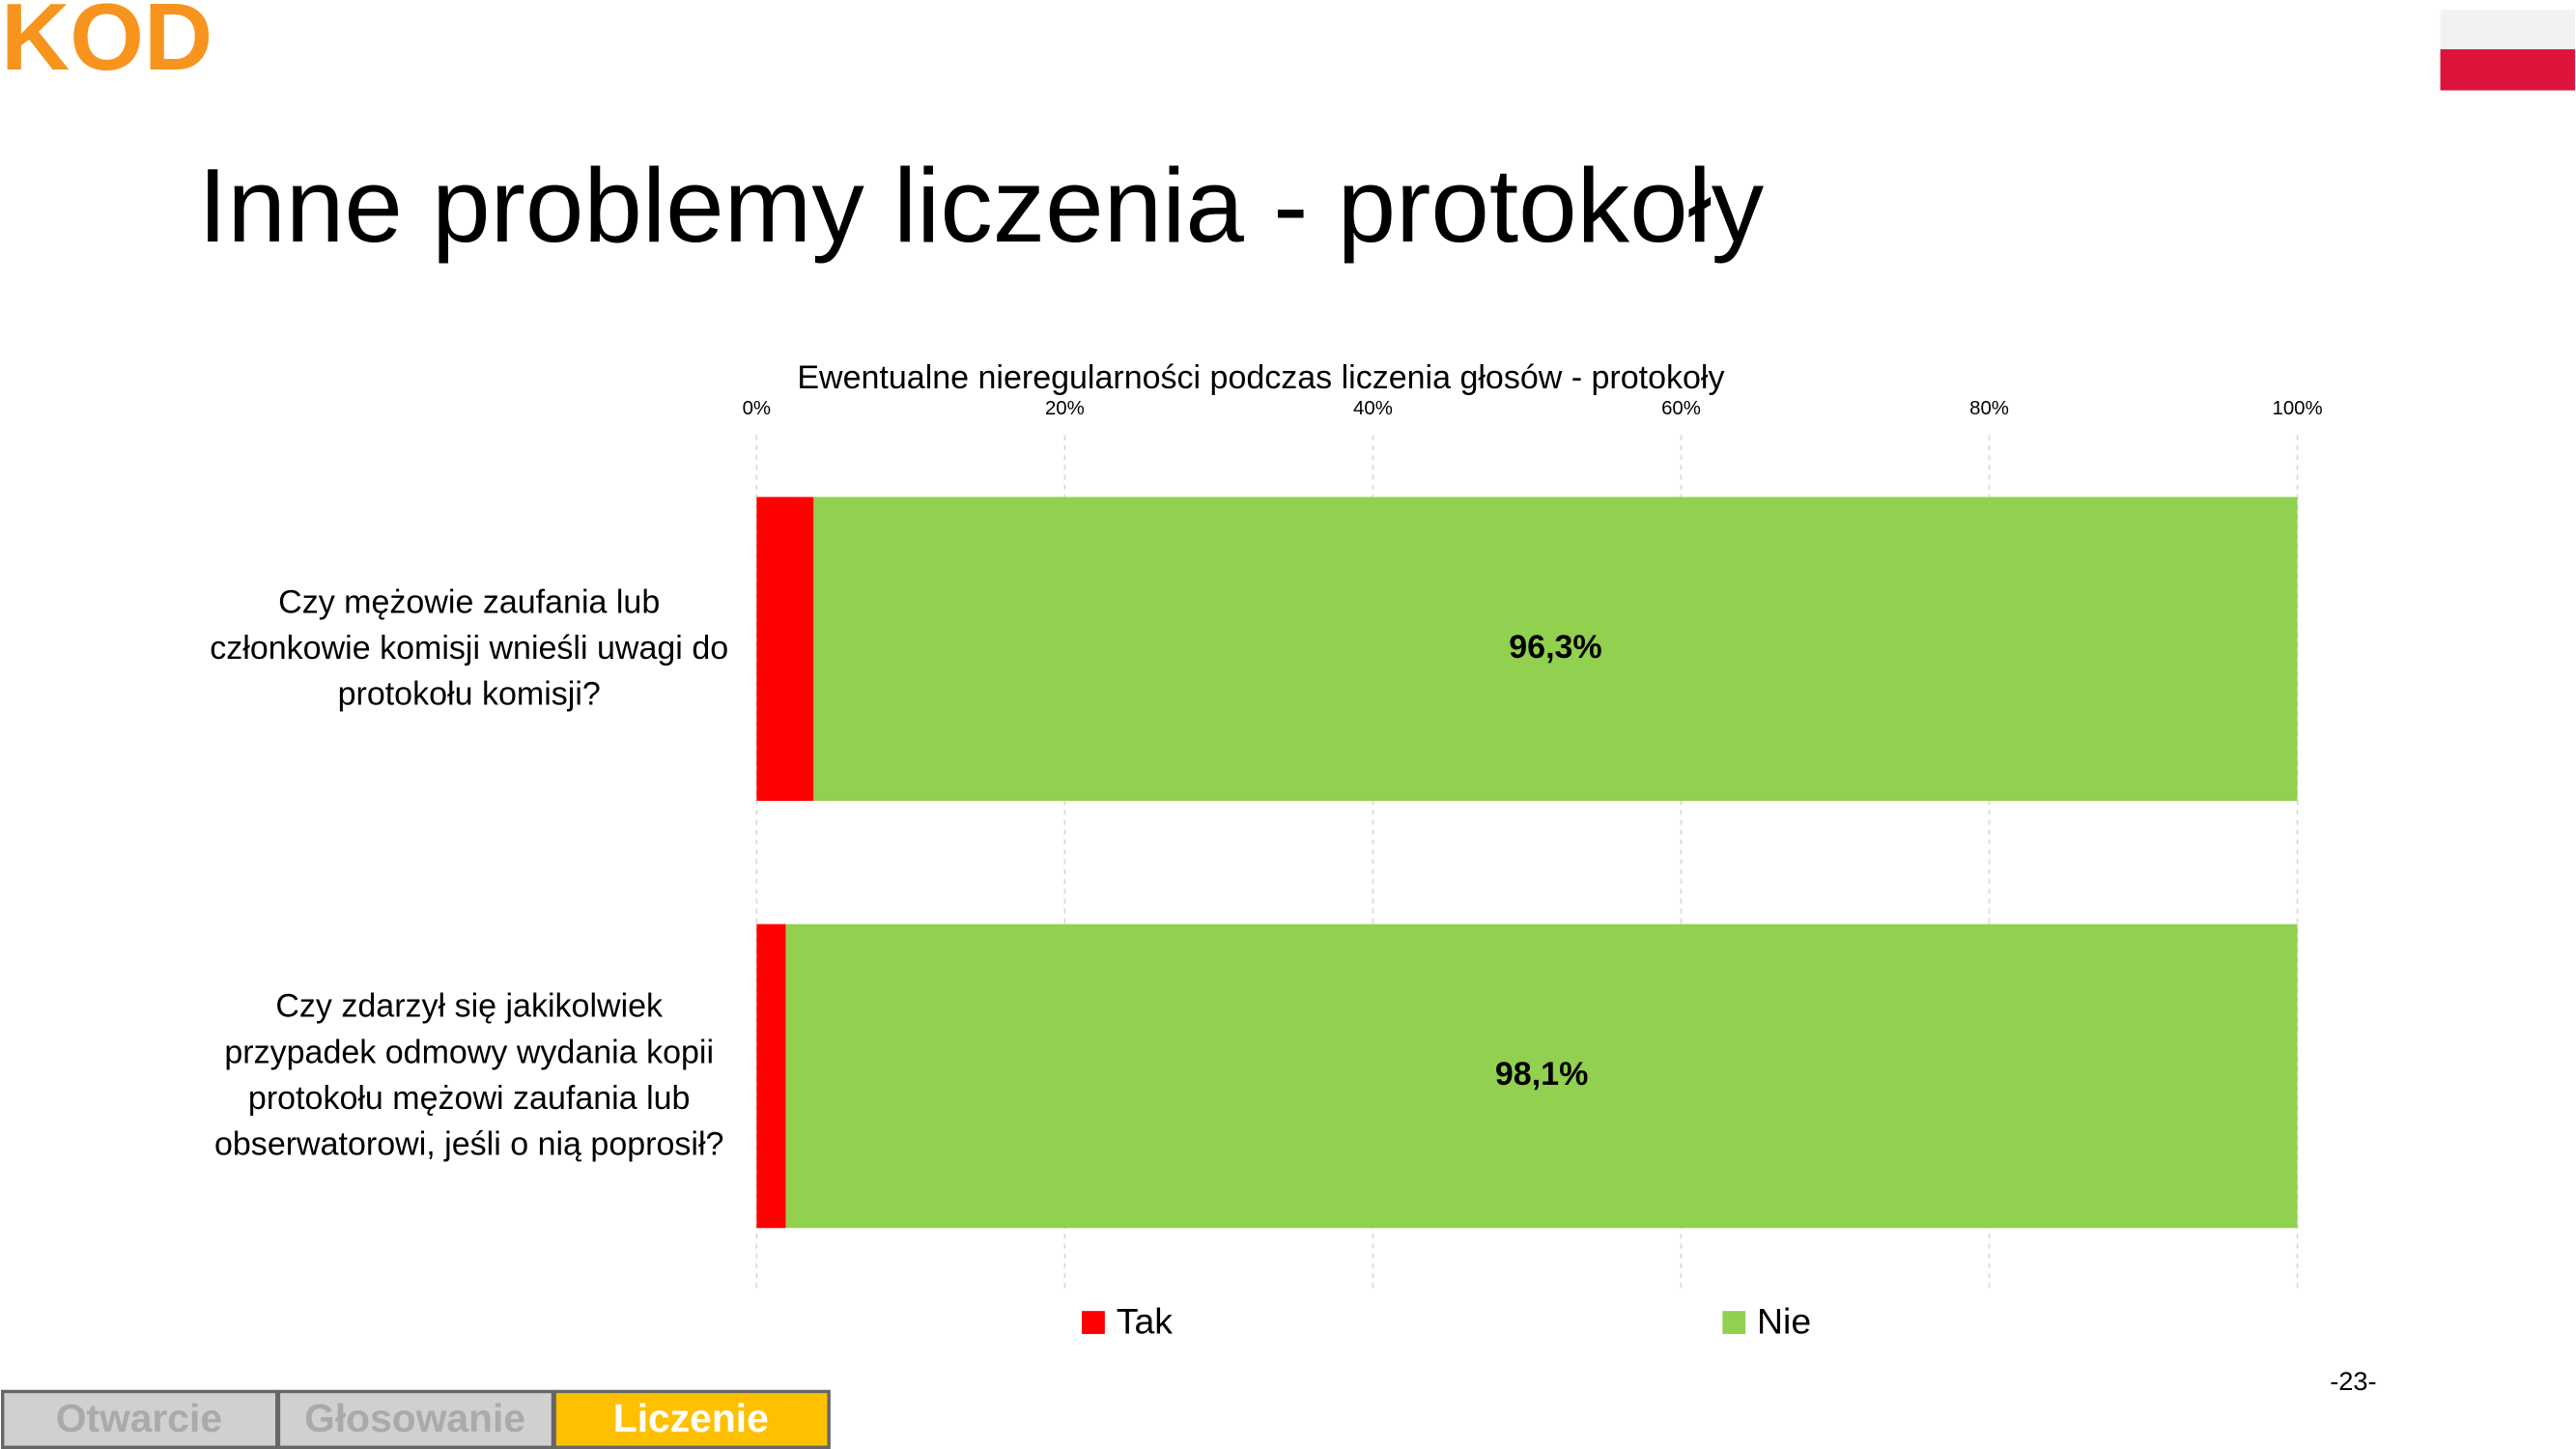 The width and height of the screenshot is (2576, 1449). Describe the element at coordinates (1784, 1321) in the screenshot. I see `legend-label: Nie` at that location.